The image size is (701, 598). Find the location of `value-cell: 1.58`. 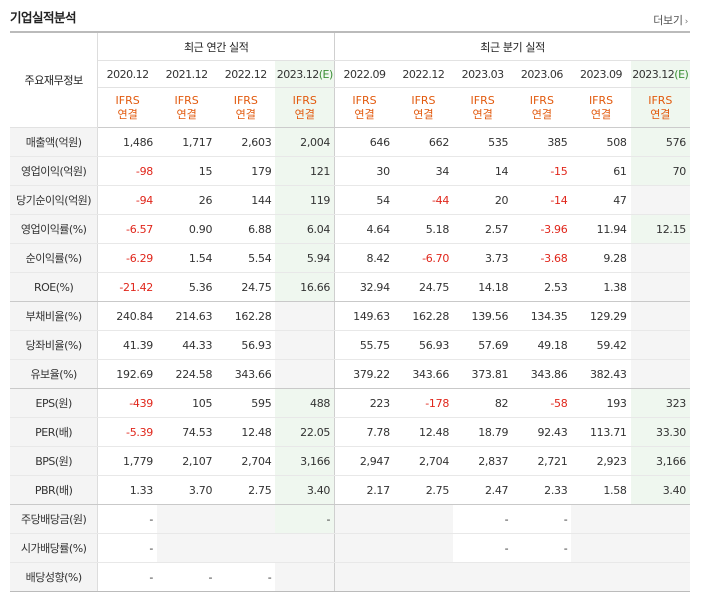

value-cell: 1.58 is located at coordinates (601, 490).